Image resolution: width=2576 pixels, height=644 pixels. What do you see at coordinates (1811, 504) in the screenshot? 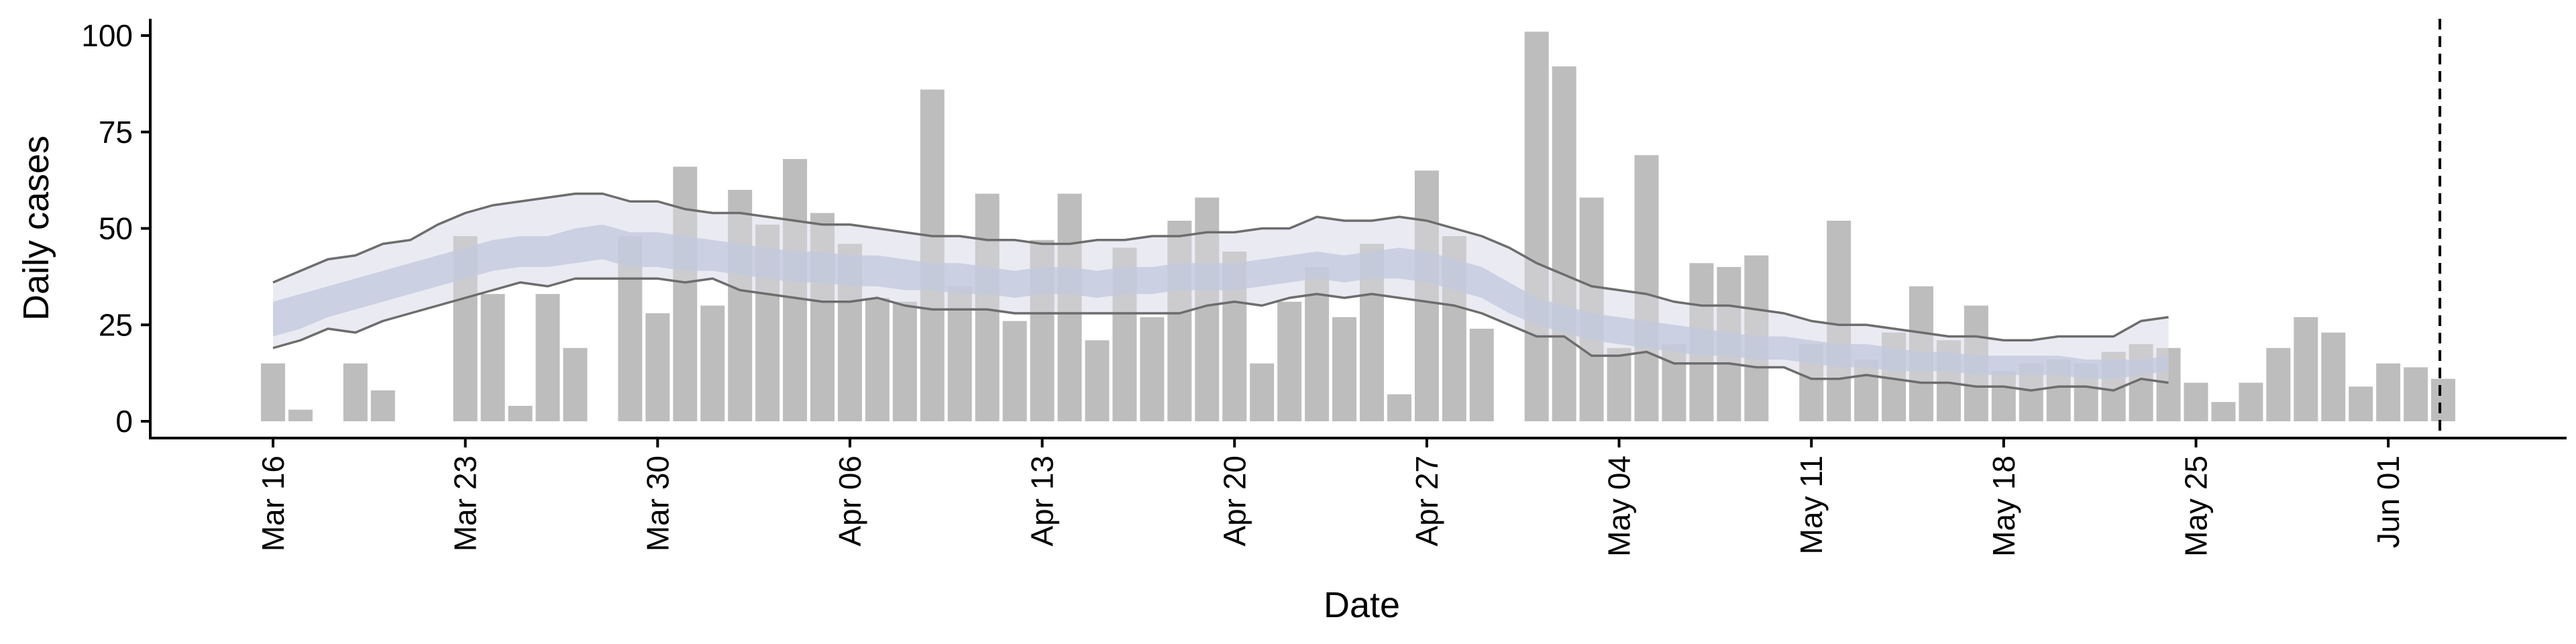
I see `x-tick-label-8: May 11` at bounding box center [1811, 504].